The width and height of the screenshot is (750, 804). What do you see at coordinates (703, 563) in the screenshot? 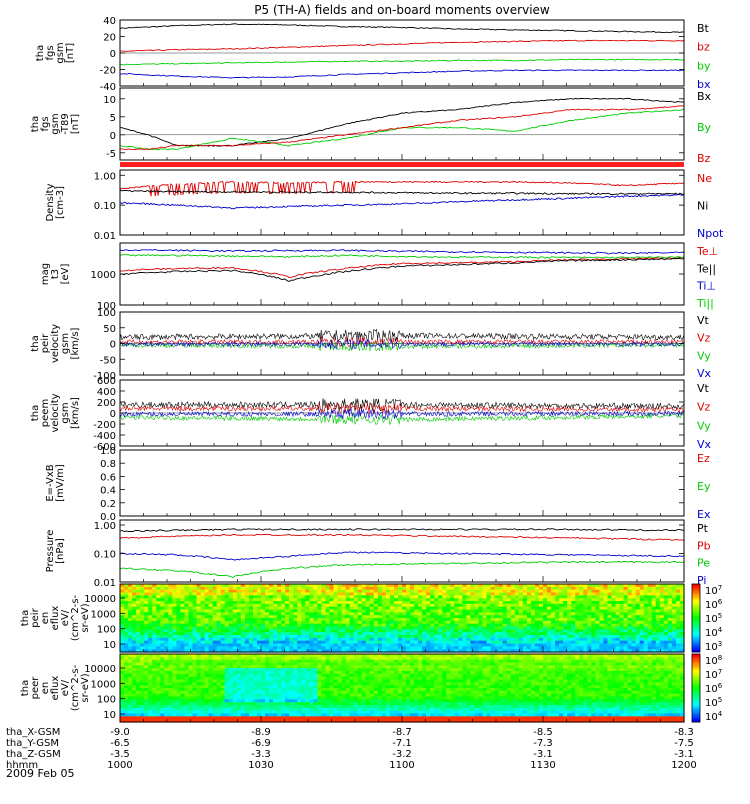
I see `legend-entry-Pe: Pe` at bounding box center [703, 563].